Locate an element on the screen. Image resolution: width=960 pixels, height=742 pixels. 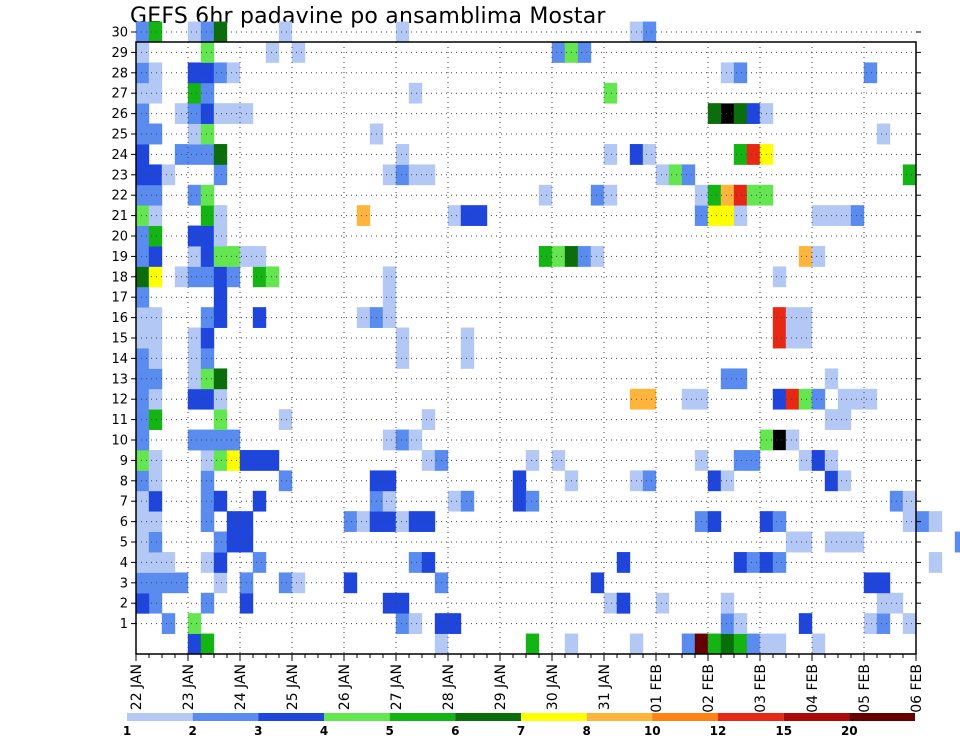
y-tick-label: 15 is located at coordinates (119, 339).